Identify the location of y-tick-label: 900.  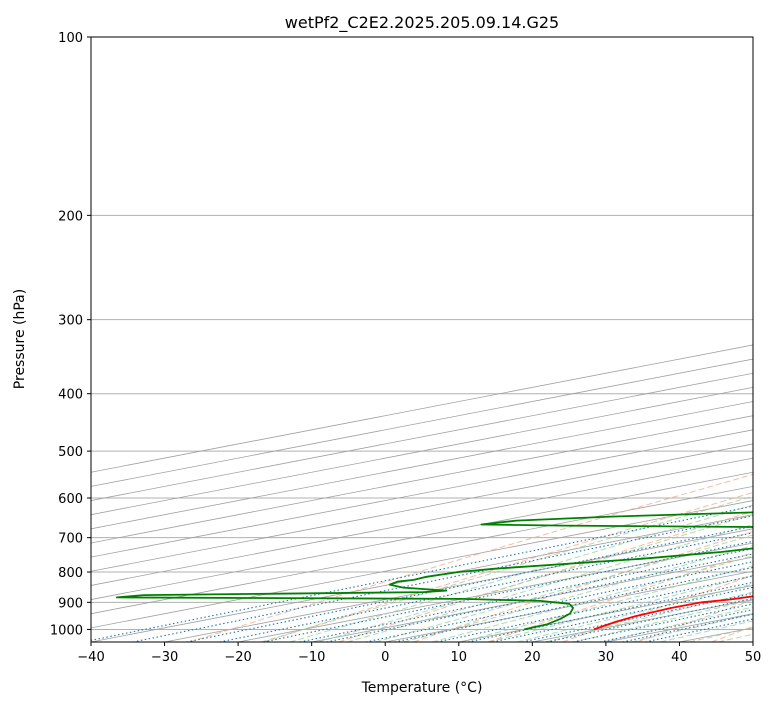
(70, 603).